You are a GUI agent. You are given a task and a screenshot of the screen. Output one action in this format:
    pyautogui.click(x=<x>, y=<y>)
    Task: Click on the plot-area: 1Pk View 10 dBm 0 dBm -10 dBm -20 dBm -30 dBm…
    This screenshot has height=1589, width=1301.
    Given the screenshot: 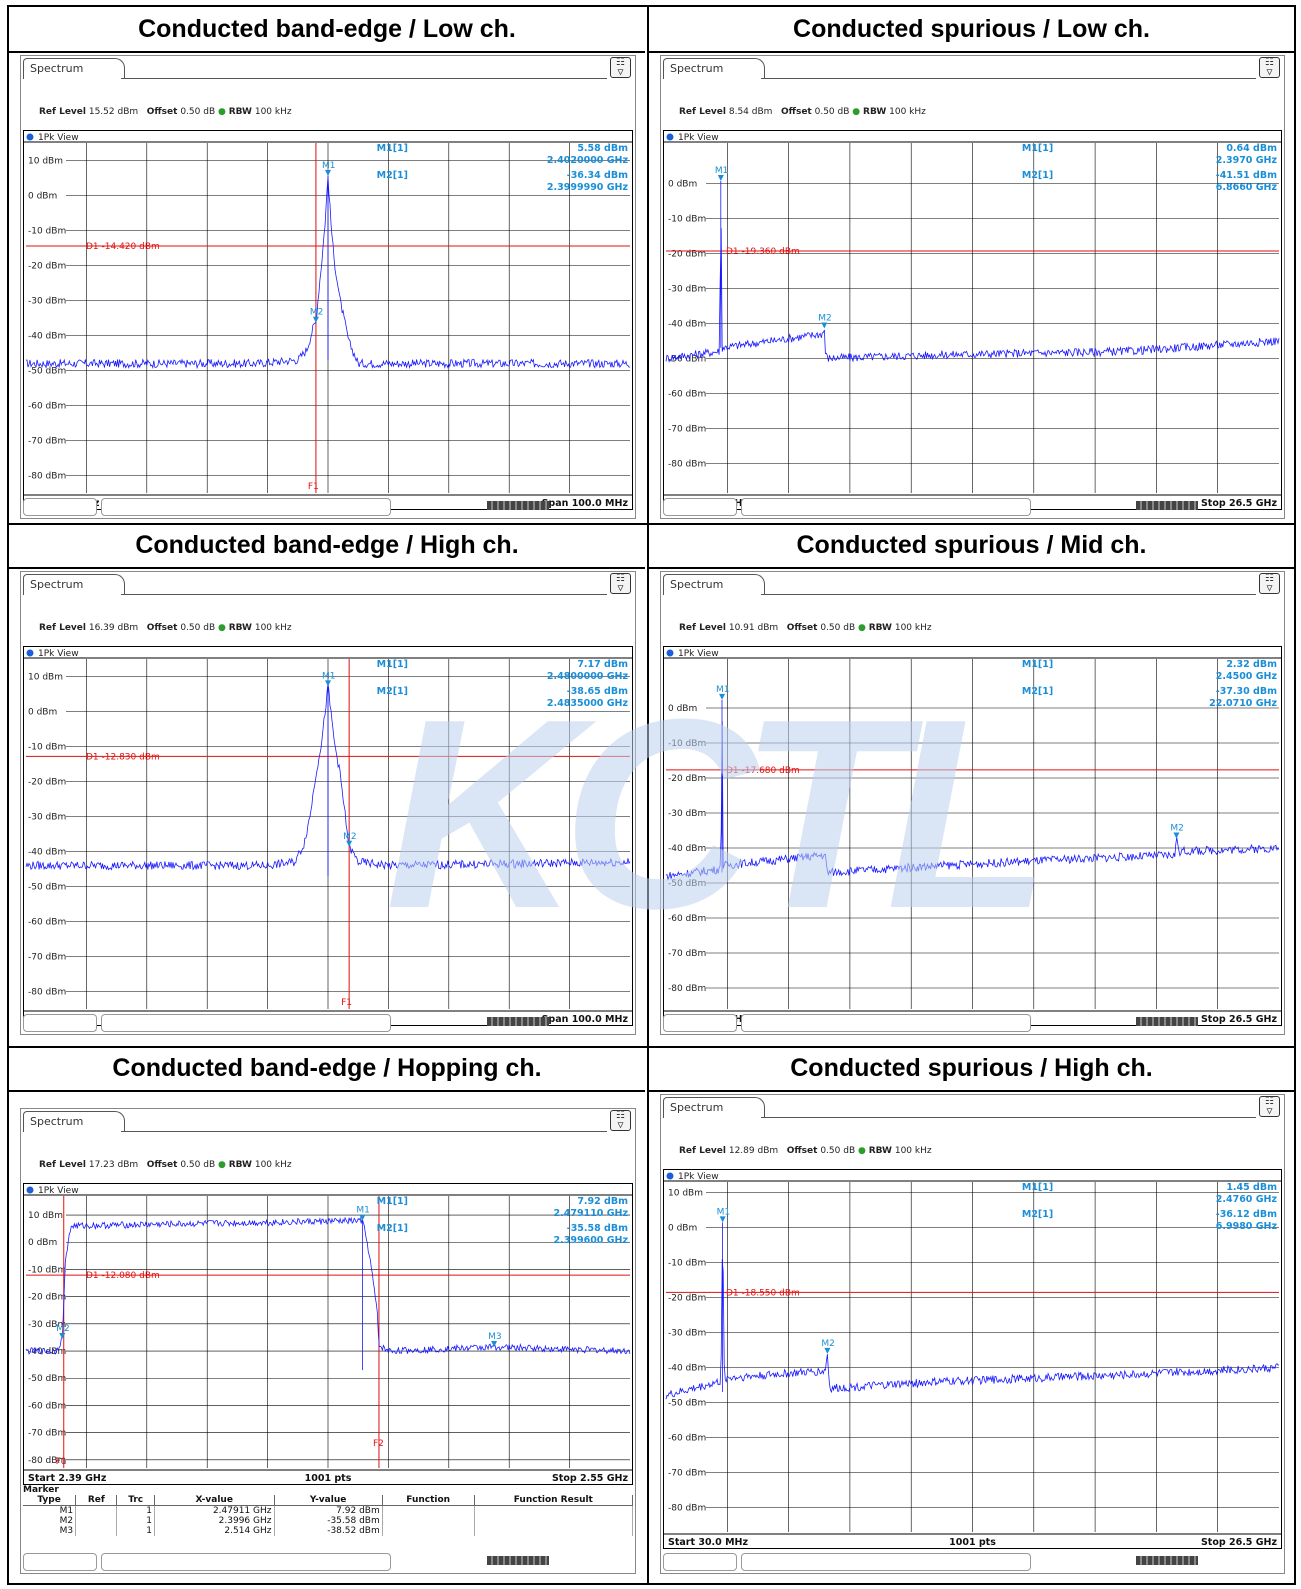 What is the action you would take?
    pyautogui.click(x=328, y=1334)
    